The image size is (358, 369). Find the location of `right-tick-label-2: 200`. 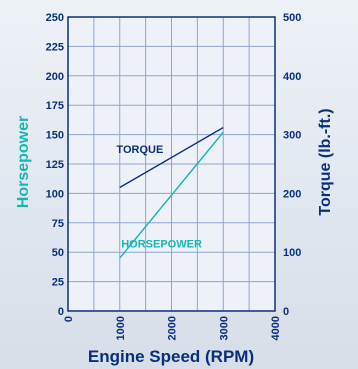

right-tick-label-2: 200 is located at coordinates (292, 194).